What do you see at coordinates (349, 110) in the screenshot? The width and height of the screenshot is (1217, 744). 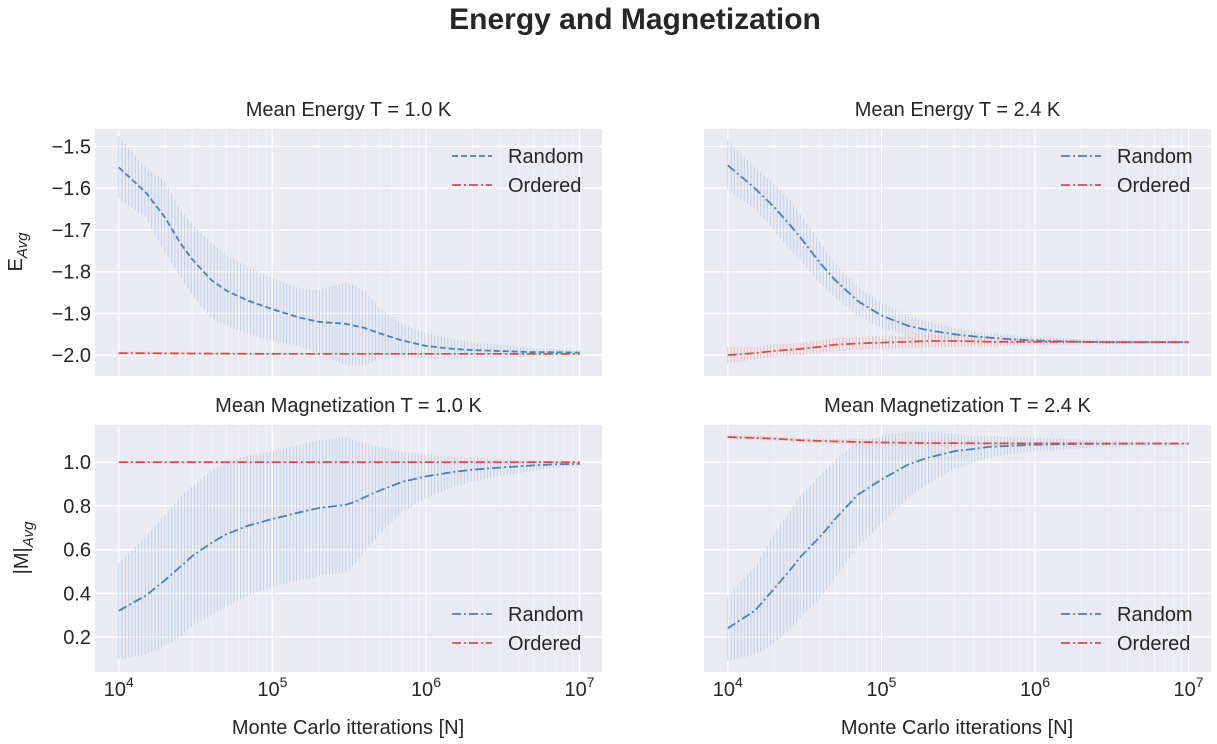 I see `subplot-title: Mean Energy T = 1.0 K` at bounding box center [349, 110].